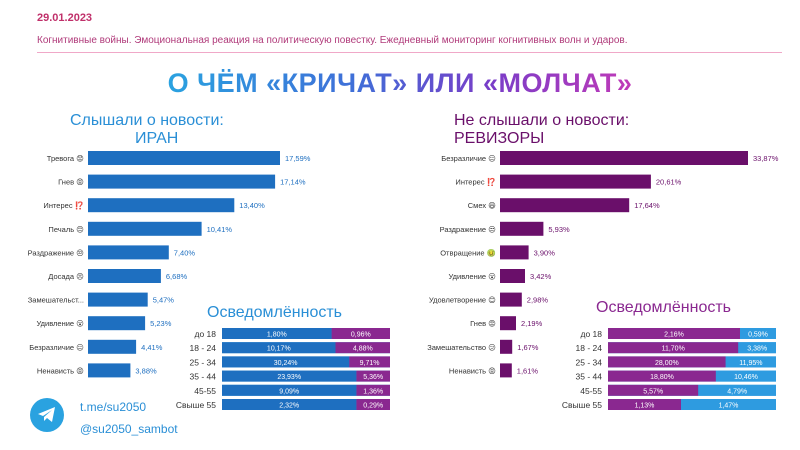 The width and height of the screenshot is (800, 450). I want to click on right-age-value-series1: 2,16%, so click(674, 335).